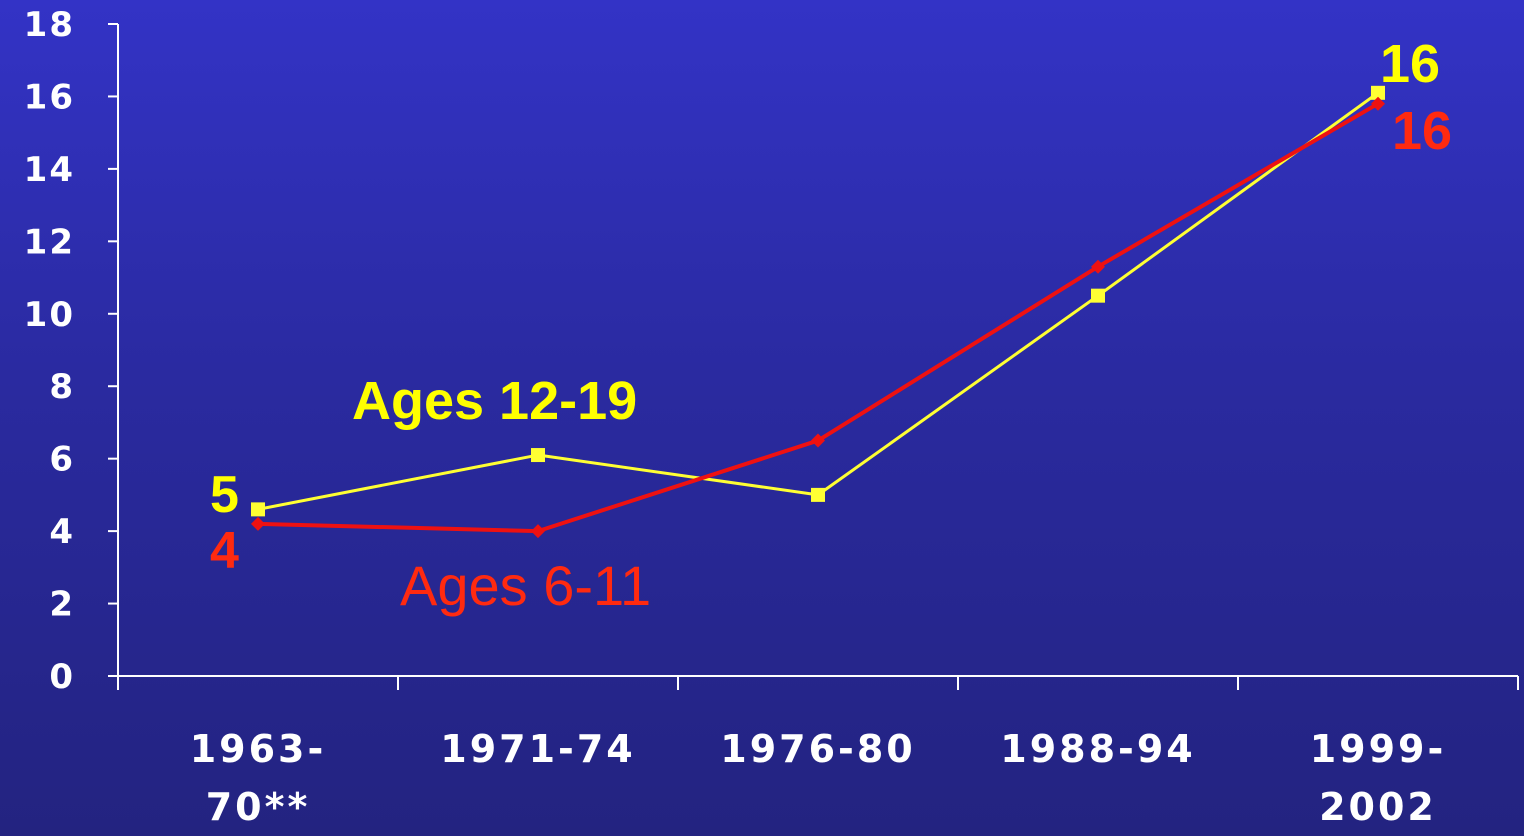 Image resolution: width=1524 pixels, height=836 pixels. What do you see at coordinates (62, 532) in the screenshot?
I see `y-tick-label: 4` at bounding box center [62, 532].